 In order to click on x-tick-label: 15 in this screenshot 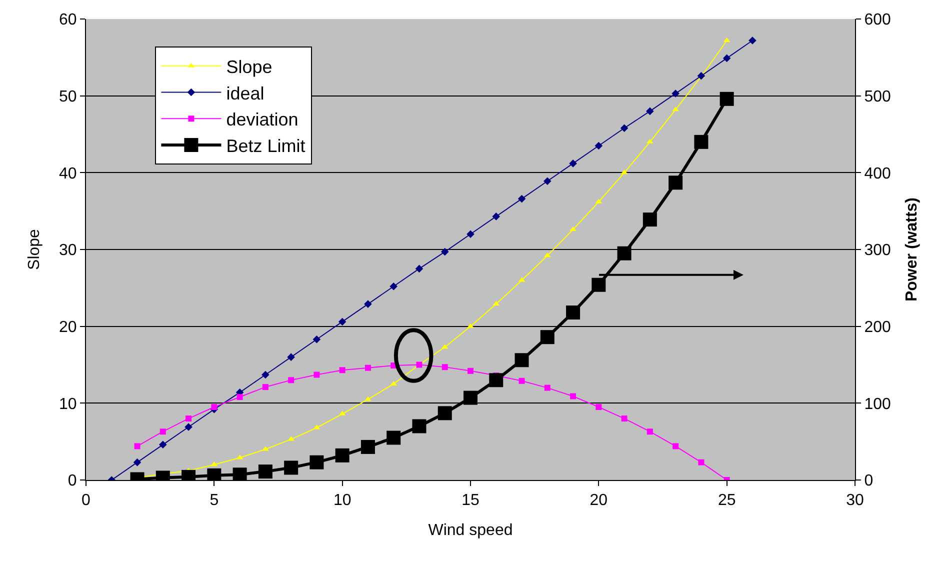, I will do `click(471, 501)`.